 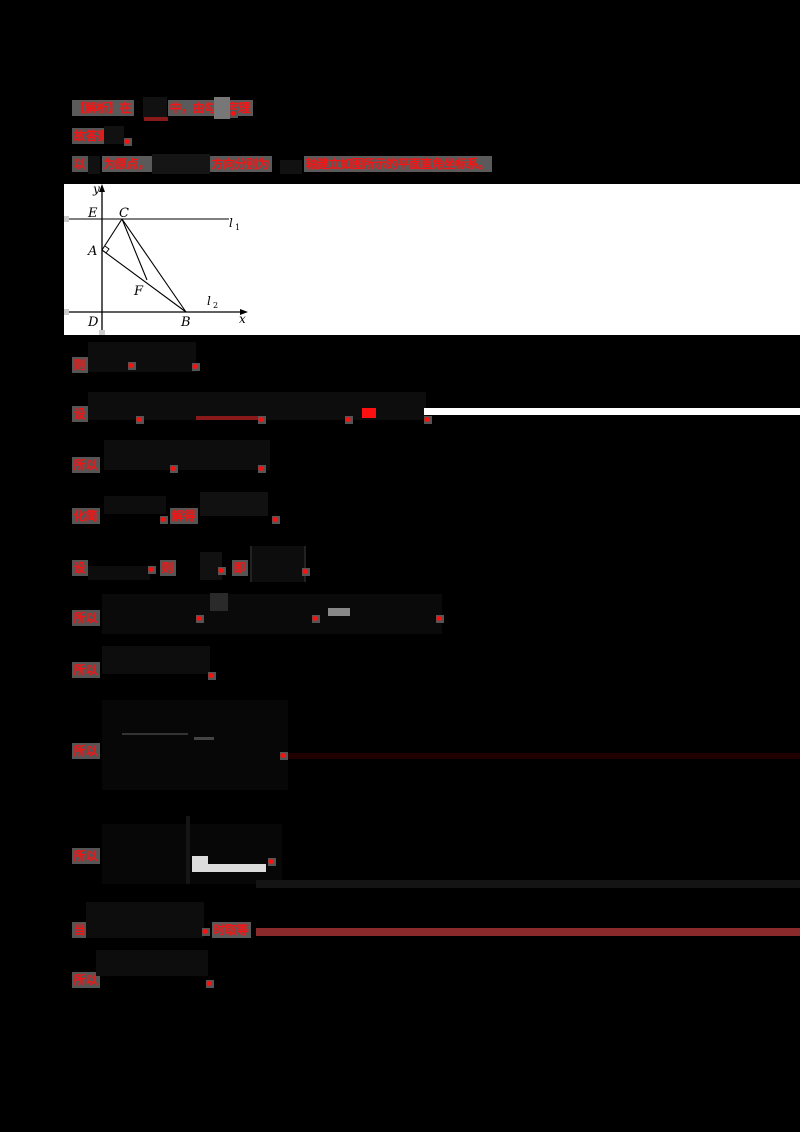 I want to click on line3-d: 轴建立如图所示的平面直角坐标系。, so click(x=398, y=164).